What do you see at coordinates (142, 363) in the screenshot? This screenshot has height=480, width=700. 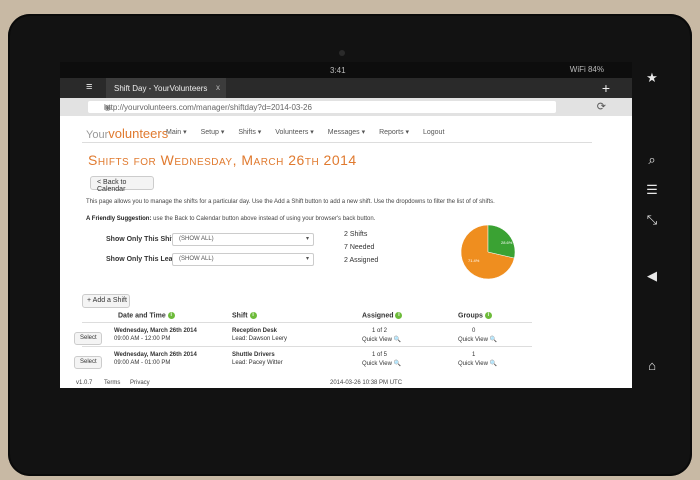 I see `row-2-time: 09:00 AM - 01:00 PM` at bounding box center [142, 363].